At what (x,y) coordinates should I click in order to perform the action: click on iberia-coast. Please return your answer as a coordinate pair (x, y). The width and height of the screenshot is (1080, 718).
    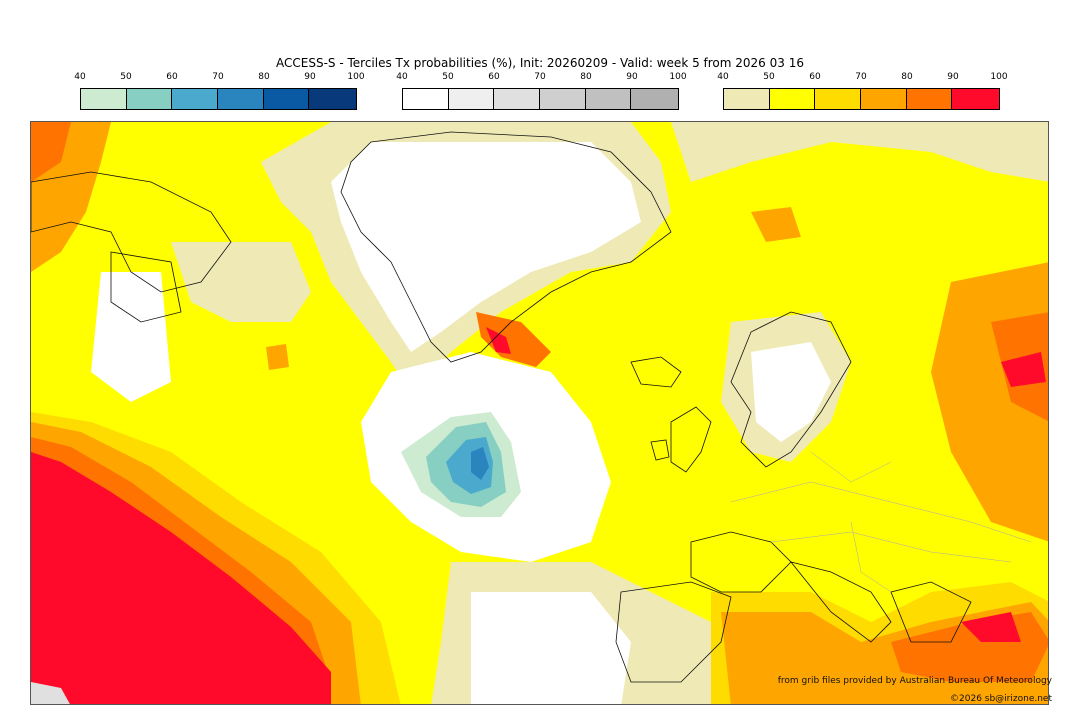
    Looking at the image, I should click on (673, 632).